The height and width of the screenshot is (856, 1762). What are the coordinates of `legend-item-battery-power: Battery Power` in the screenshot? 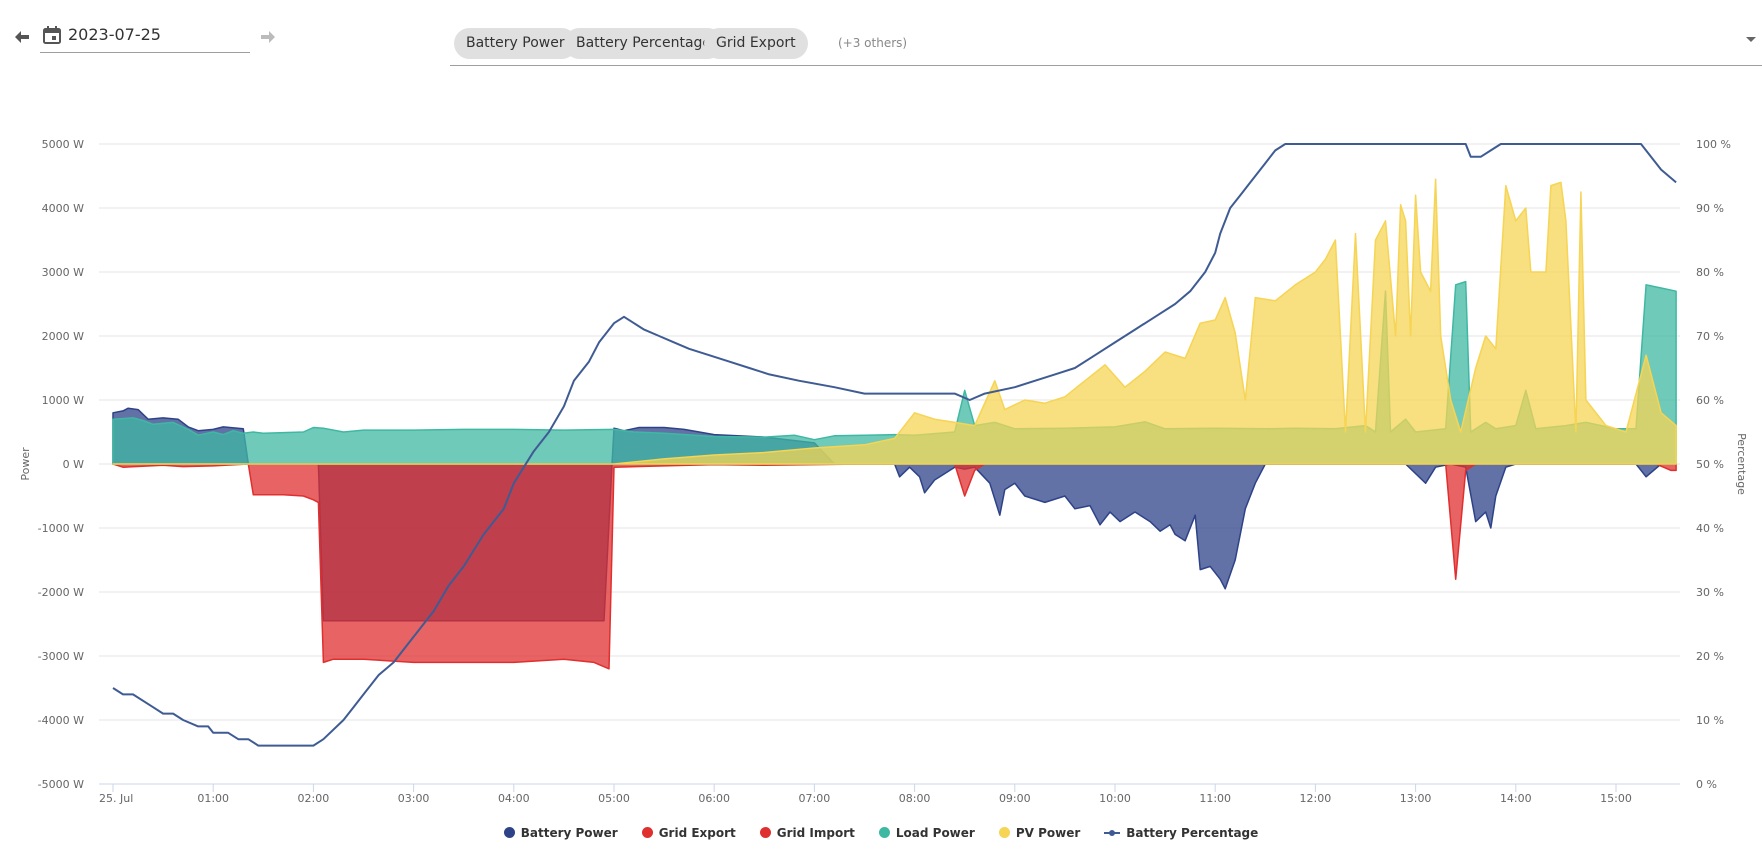 It's located at (560, 833).